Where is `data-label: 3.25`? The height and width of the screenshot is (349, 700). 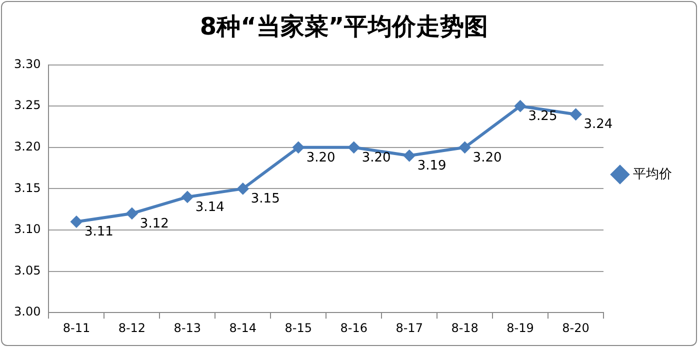
data-label: 3.25 is located at coordinates (543, 116).